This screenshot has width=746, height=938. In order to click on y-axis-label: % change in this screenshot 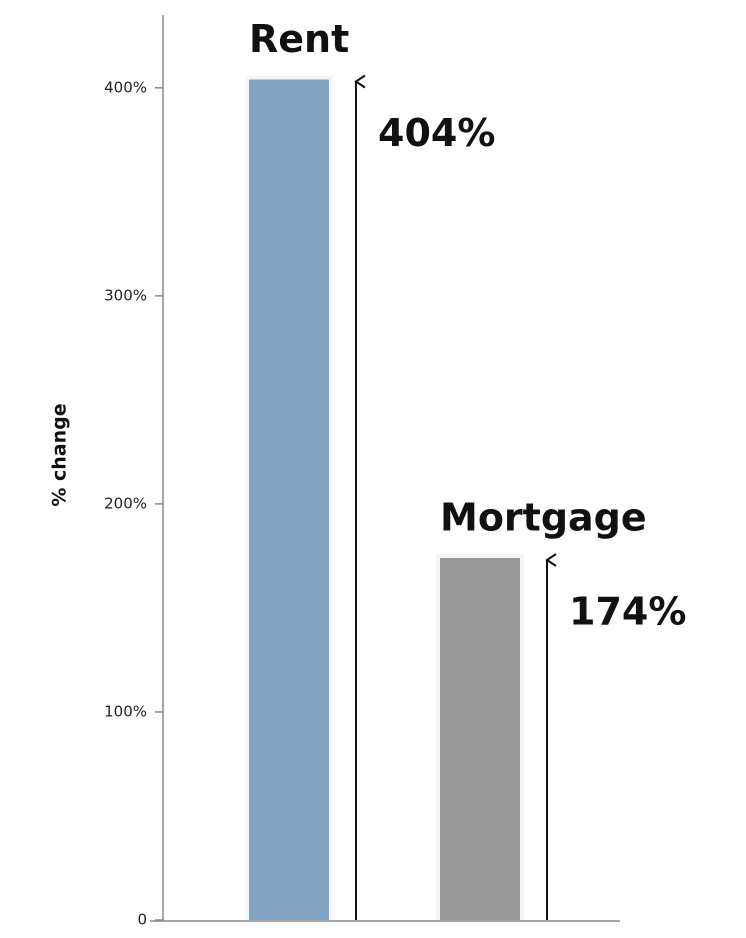, I will do `click(60, 454)`.